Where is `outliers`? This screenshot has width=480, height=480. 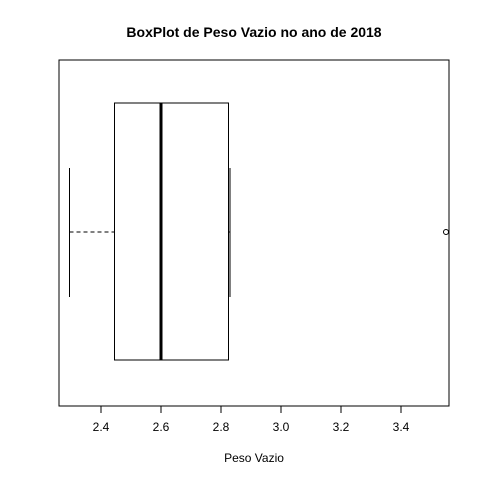
outliers is located at coordinates (446, 232).